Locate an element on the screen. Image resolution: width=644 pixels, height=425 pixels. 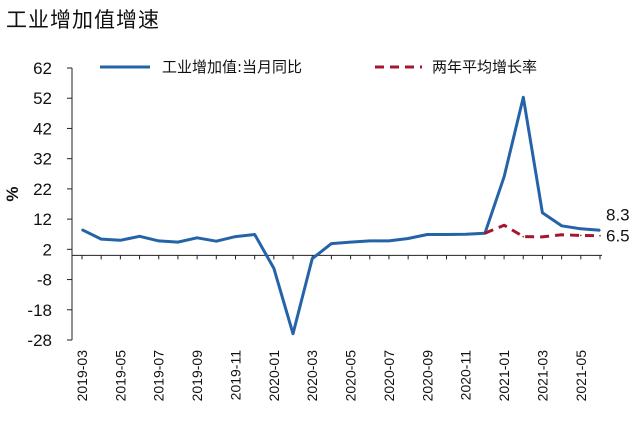
y-tick-label: 62 is located at coordinates (42, 68).